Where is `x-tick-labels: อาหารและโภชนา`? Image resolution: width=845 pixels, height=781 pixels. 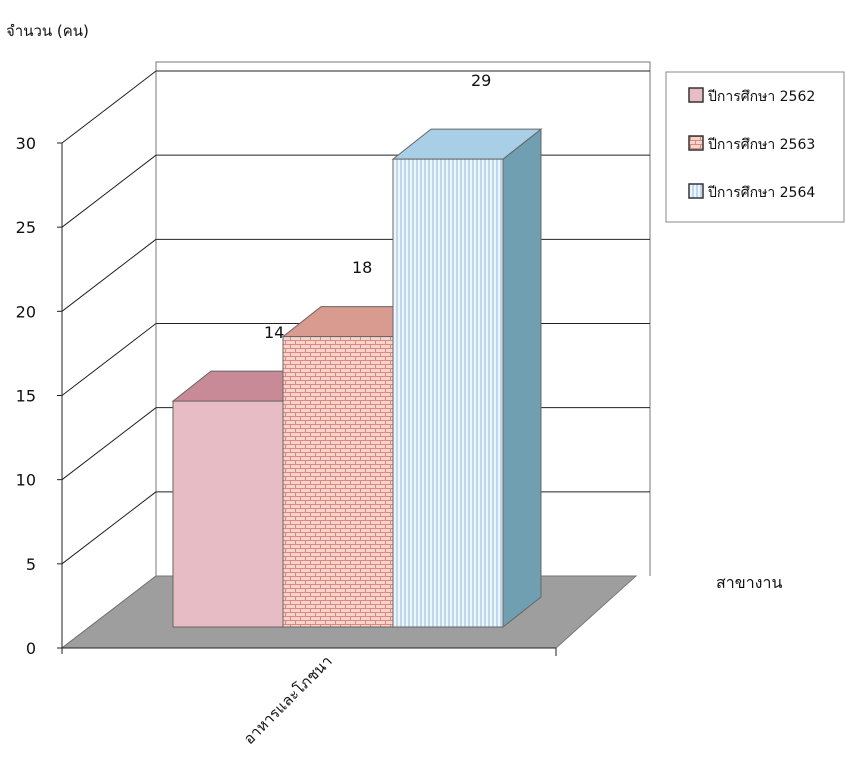
x-tick-labels: อาหารและโภชนา is located at coordinates (288, 700).